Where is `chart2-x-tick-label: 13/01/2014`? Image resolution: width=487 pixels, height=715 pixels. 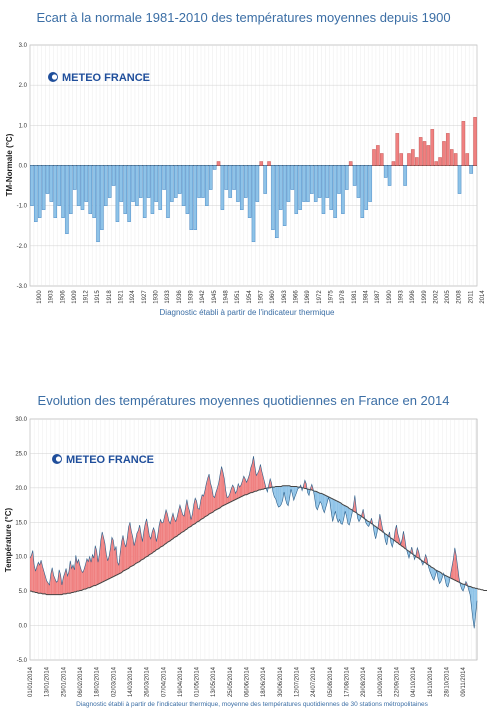
chart2-x-tick-label: 13/01/2014 is located at coordinates (48, 681).